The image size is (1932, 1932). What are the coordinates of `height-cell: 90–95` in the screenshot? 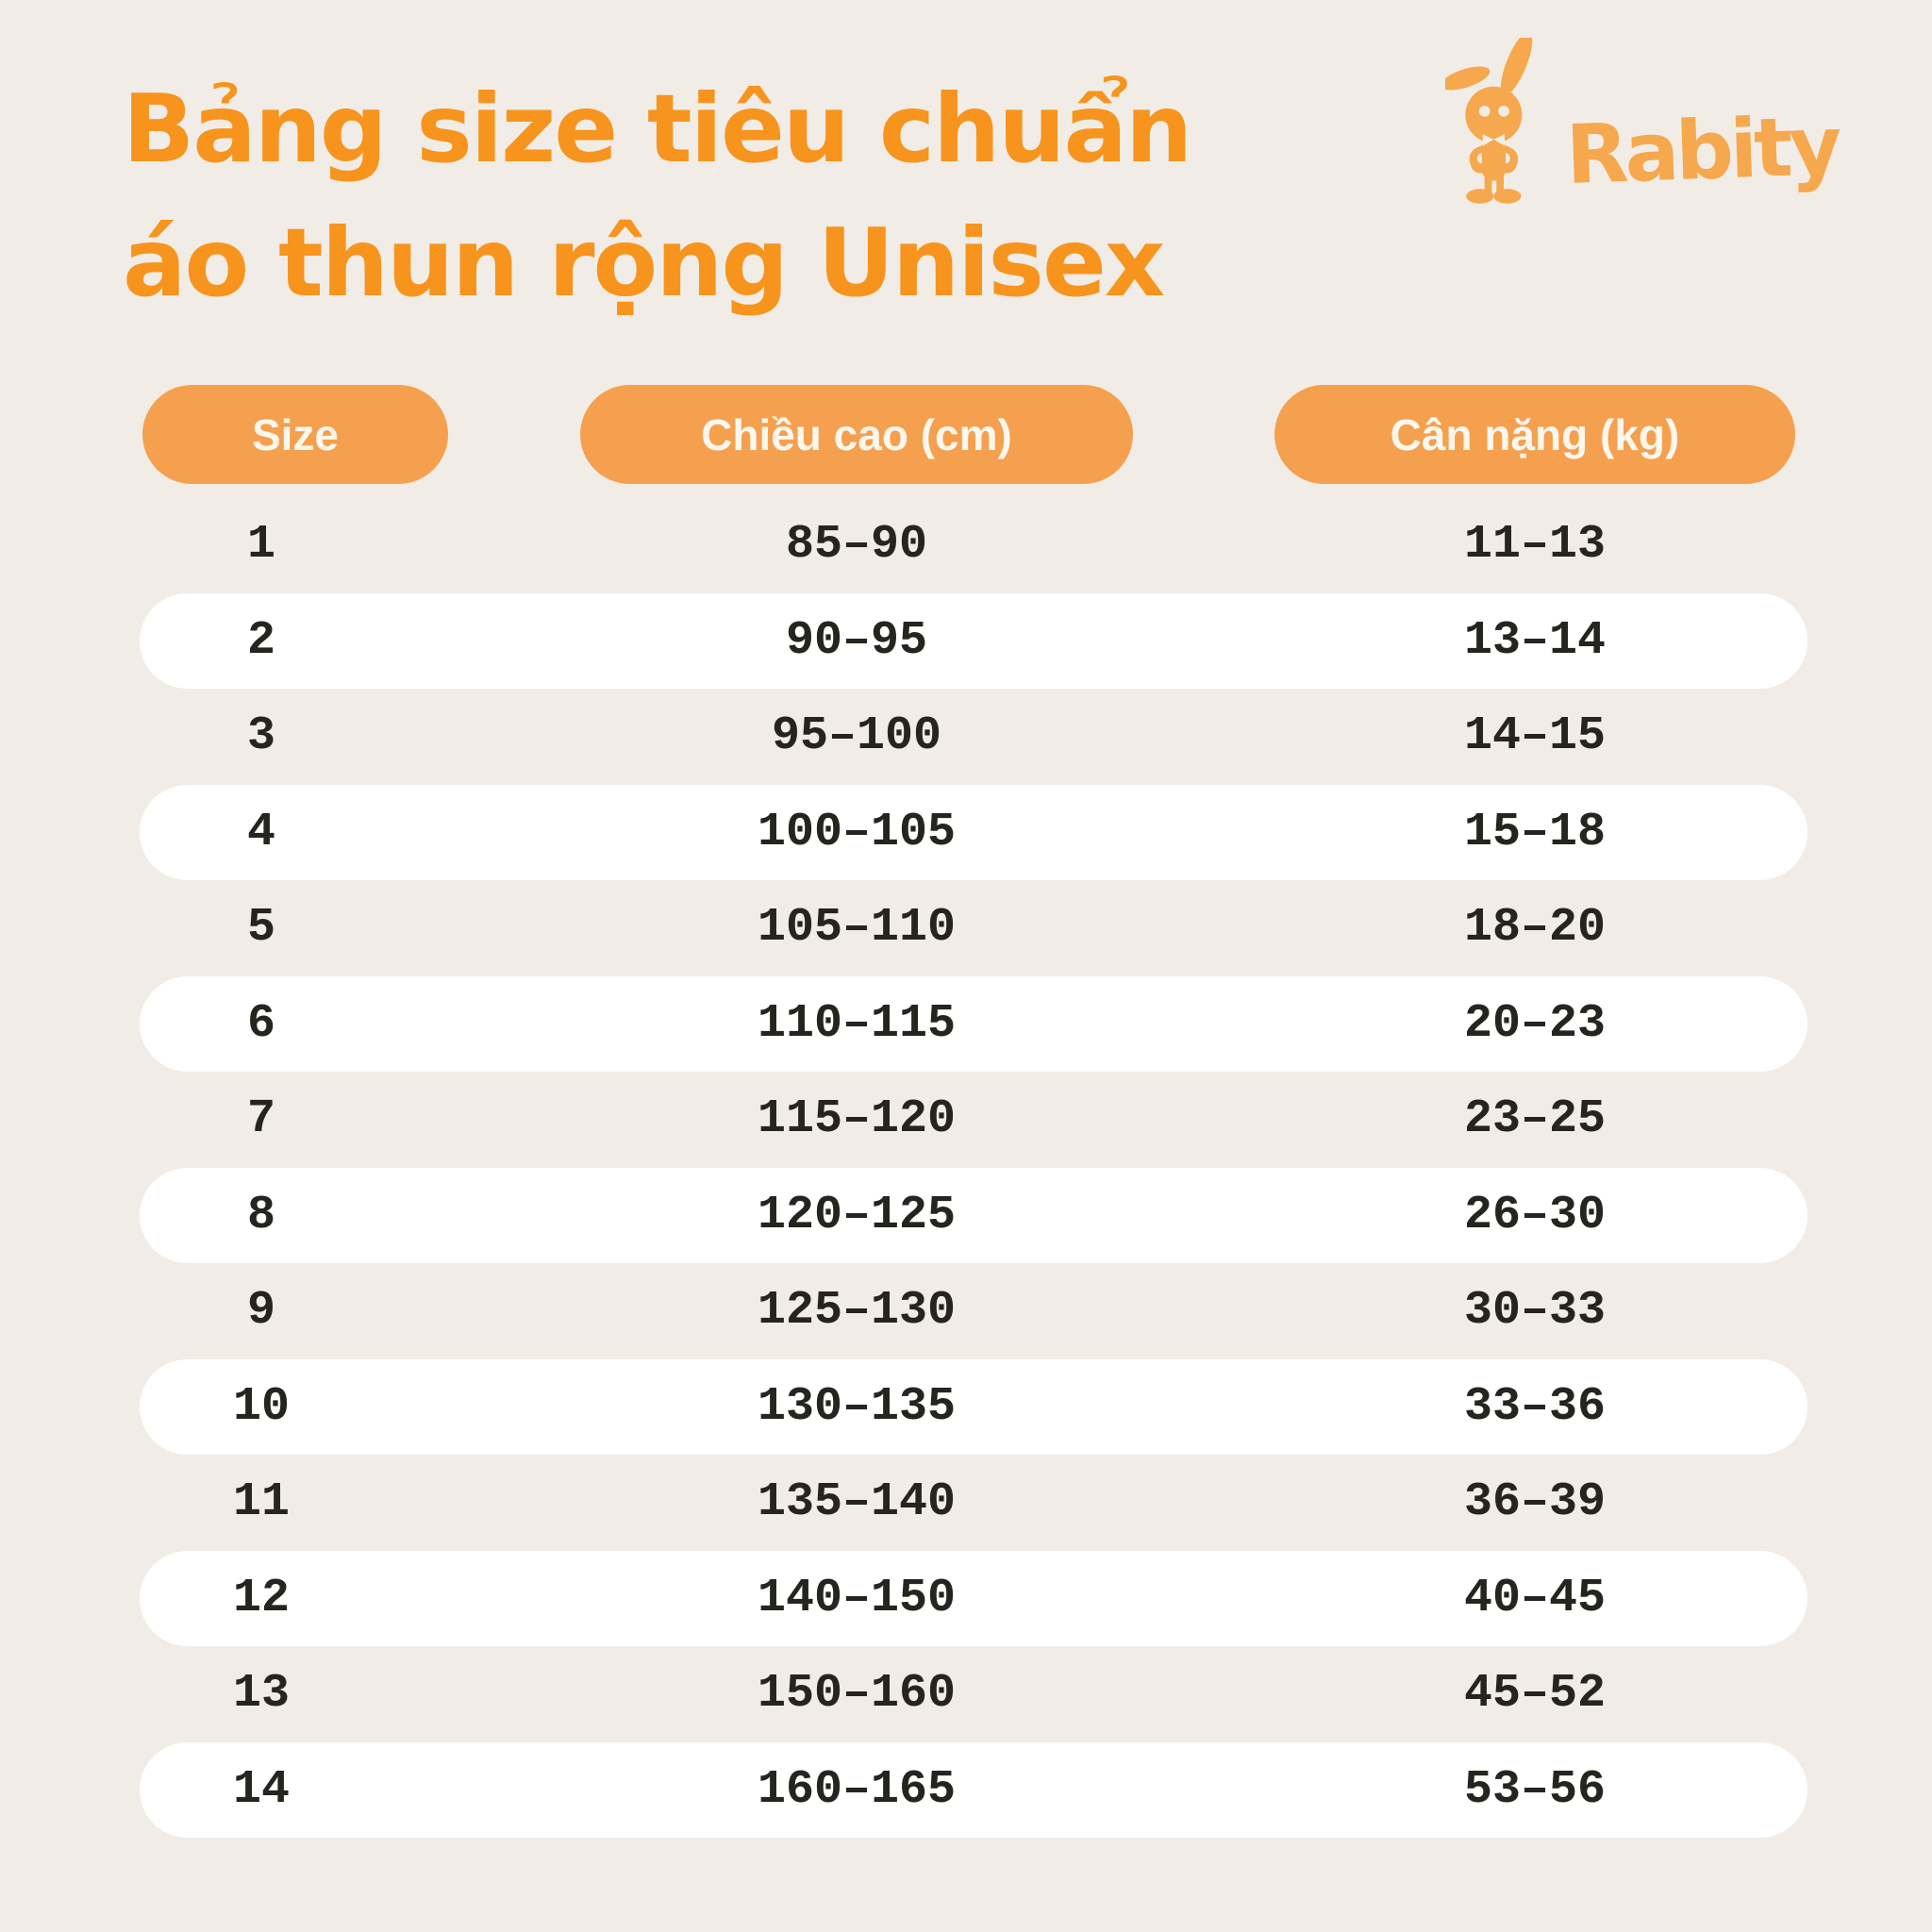 It's located at (856, 640).